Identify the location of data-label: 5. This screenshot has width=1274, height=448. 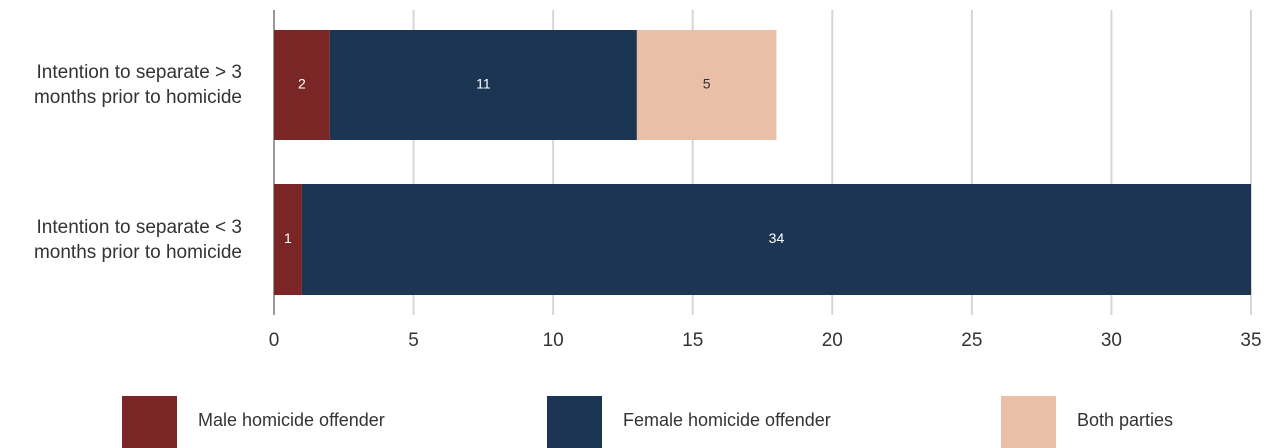
(707, 84).